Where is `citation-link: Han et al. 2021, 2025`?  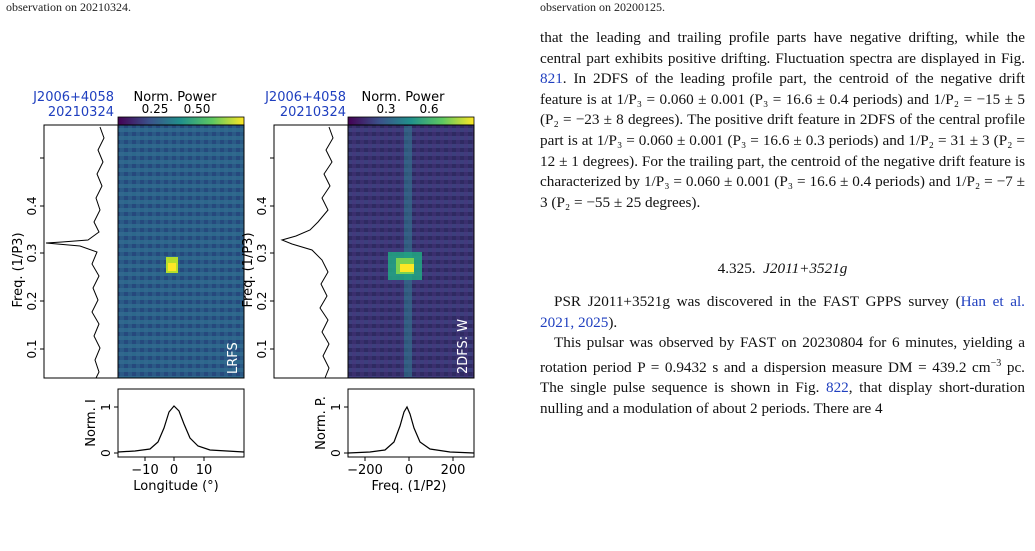 citation-link: Han et al. 2021, 2025 is located at coordinates (782, 311).